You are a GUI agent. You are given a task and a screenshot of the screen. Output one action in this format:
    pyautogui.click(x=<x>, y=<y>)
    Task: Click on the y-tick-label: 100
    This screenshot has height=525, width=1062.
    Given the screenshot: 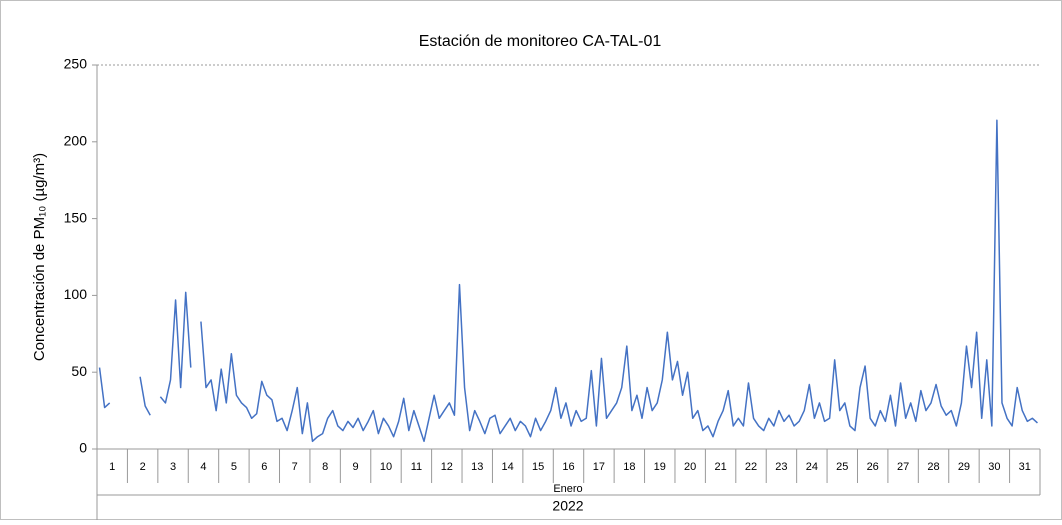 What is the action you would take?
    pyautogui.click(x=76, y=294)
    